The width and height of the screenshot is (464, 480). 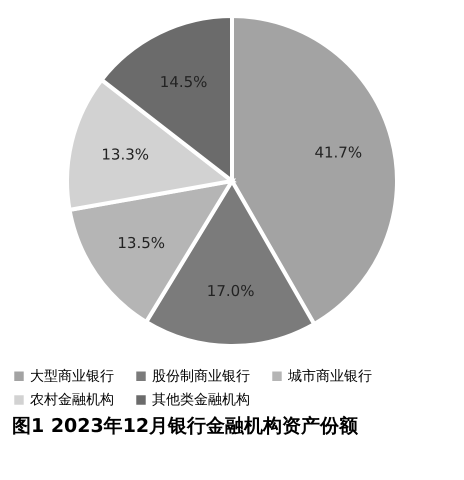 I want to click on data-label: 14.5%, so click(x=184, y=82).